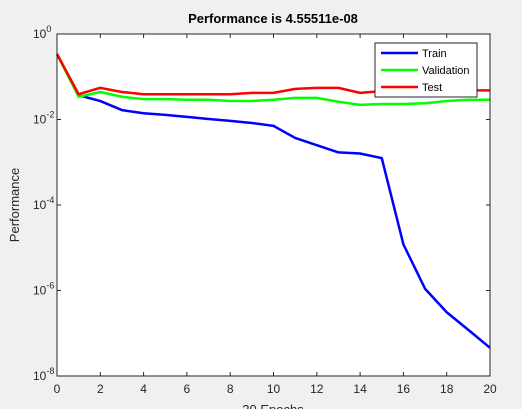 Image resolution: width=522 pixels, height=409 pixels. What do you see at coordinates (447, 389) in the screenshot?
I see `x-tick-label: 18` at bounding box center [447, 389].